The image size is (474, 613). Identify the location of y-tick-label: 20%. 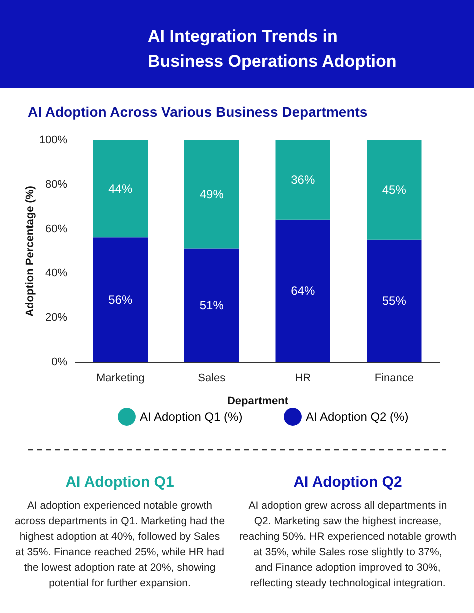
(56, 318).